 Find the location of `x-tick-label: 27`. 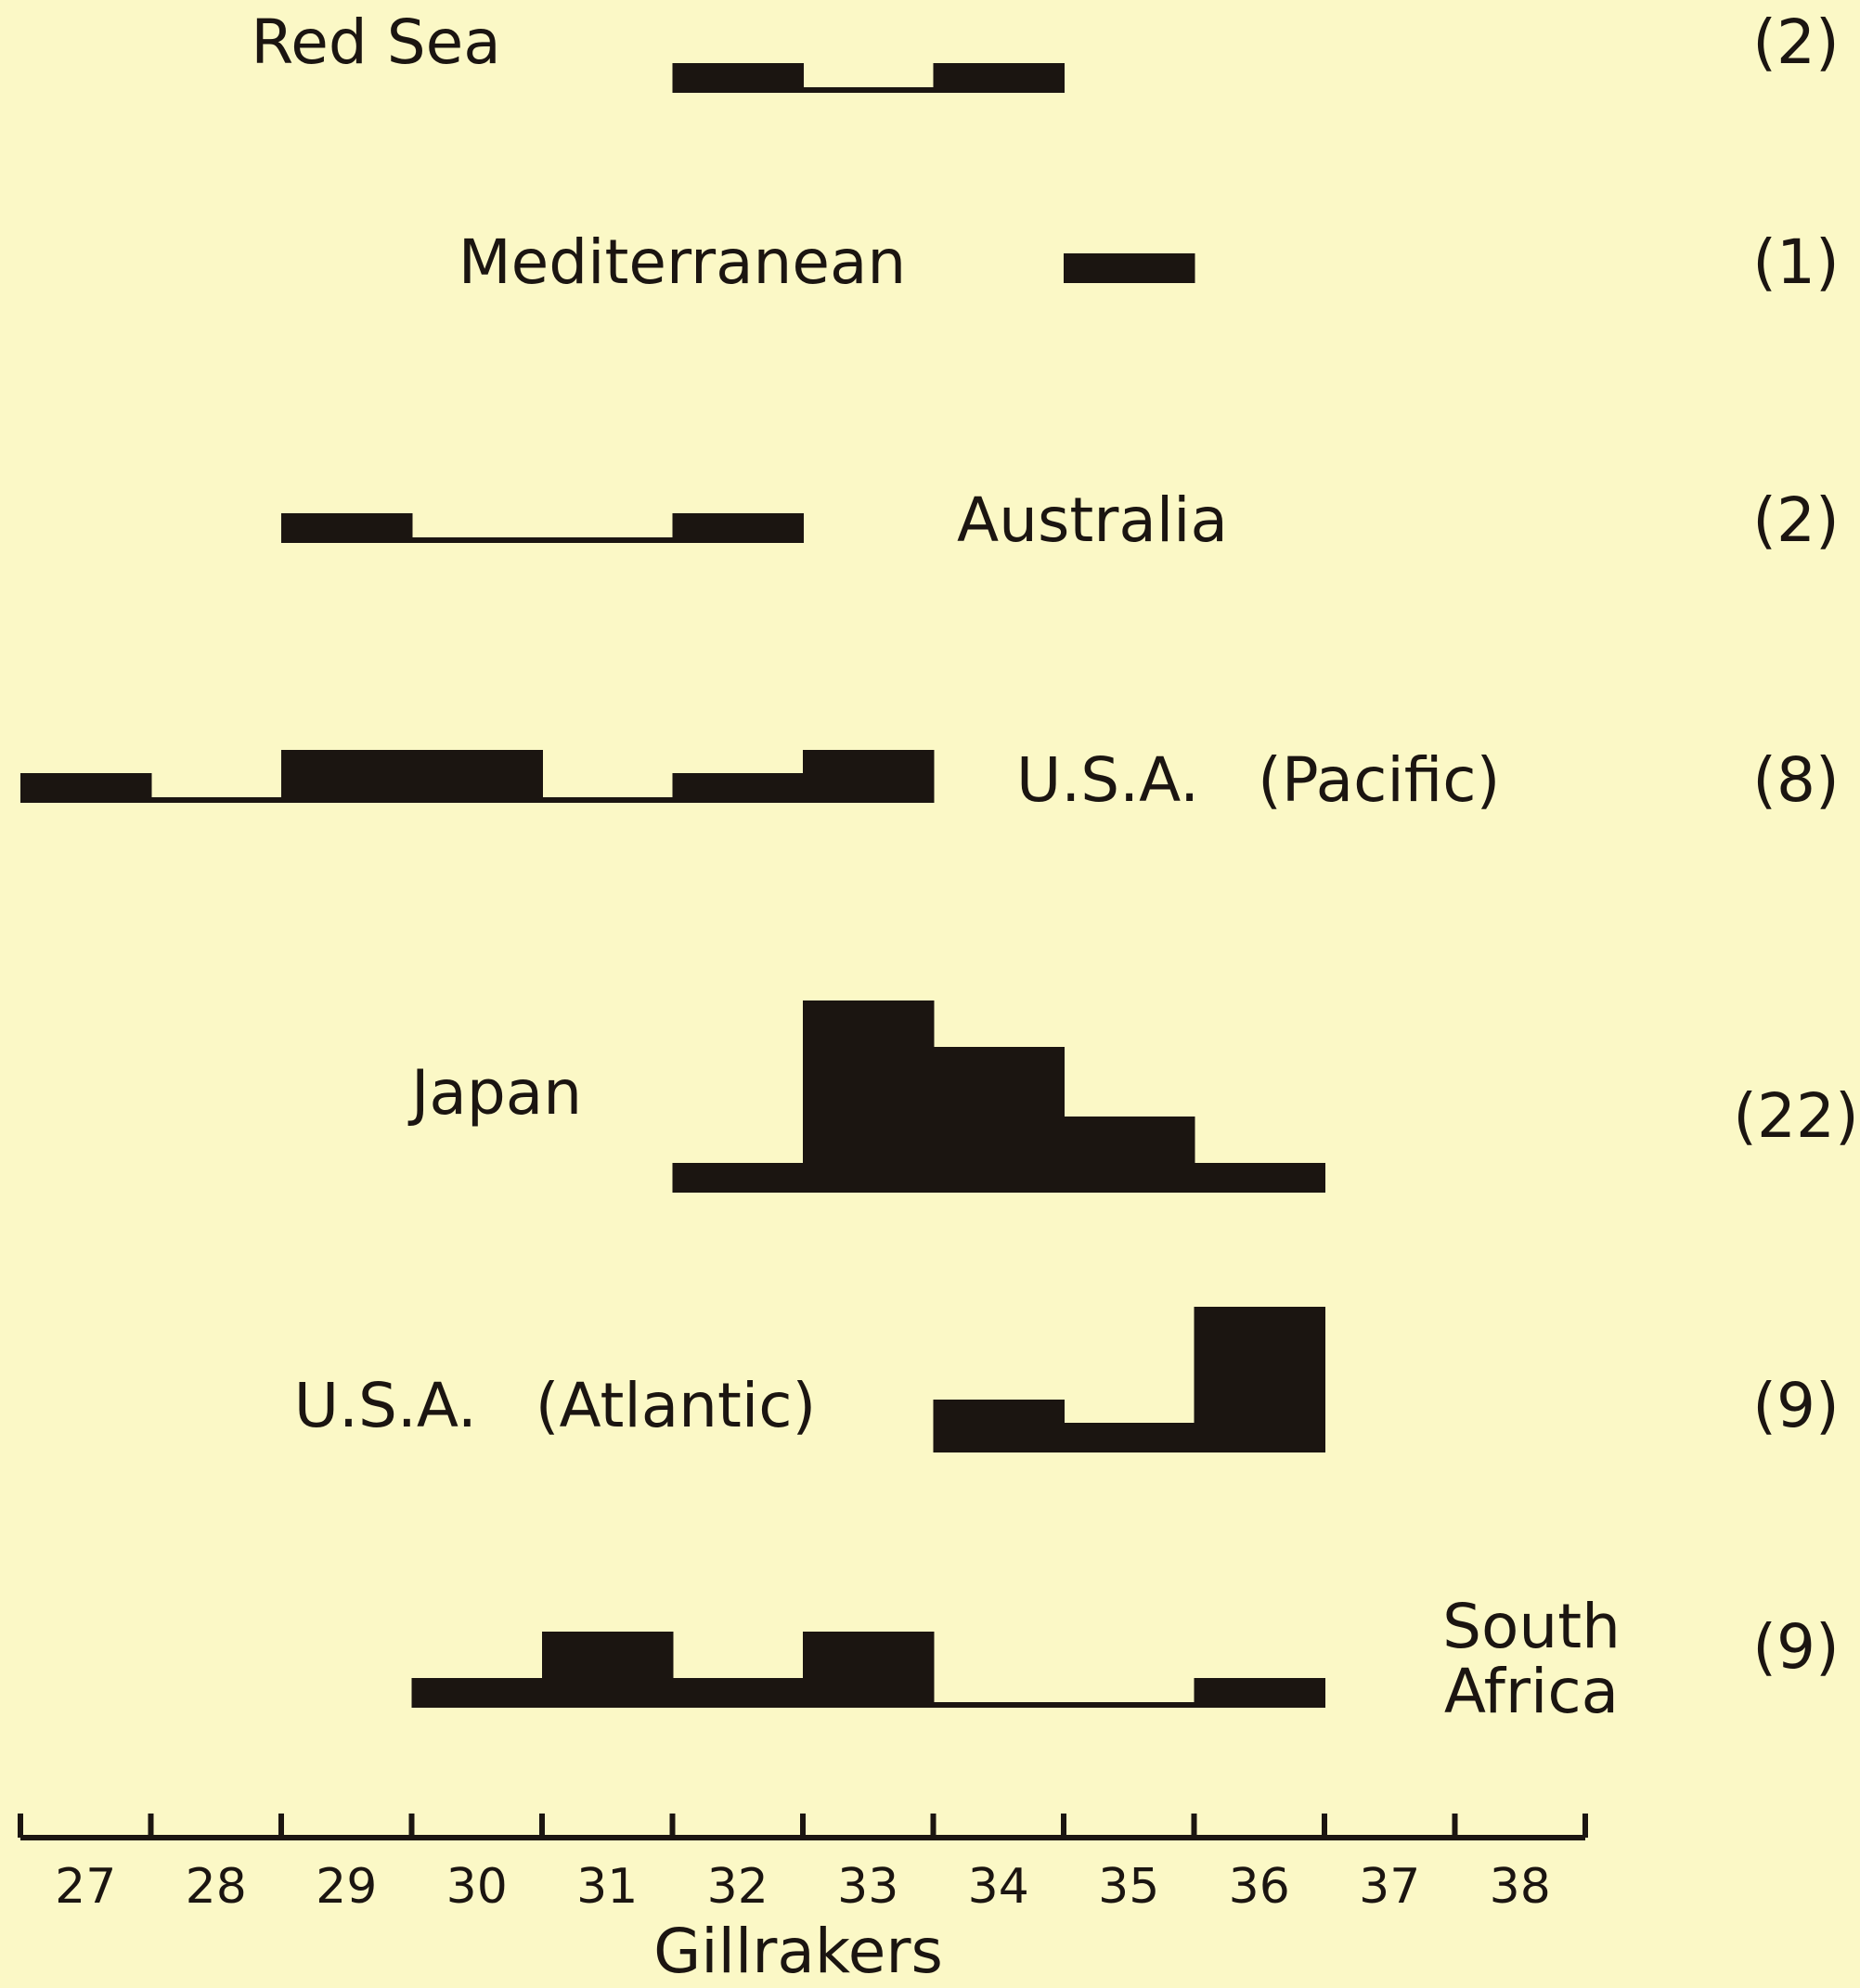

x-tick-label: 27 is located at coordinates (85, 1887).